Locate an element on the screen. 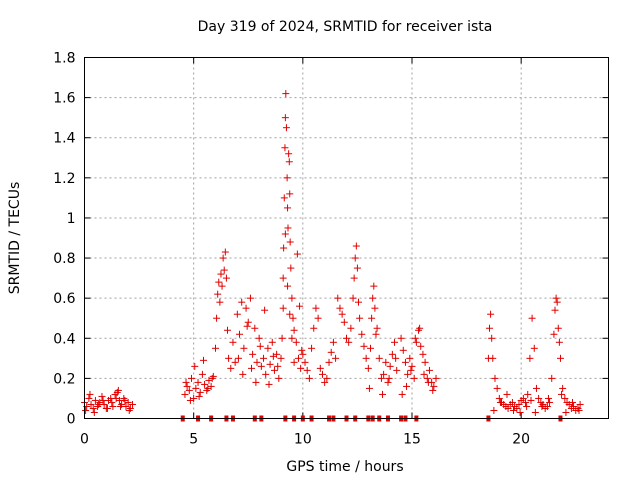  y-tick-label: 1.6 is located at coordinates (64, 99).